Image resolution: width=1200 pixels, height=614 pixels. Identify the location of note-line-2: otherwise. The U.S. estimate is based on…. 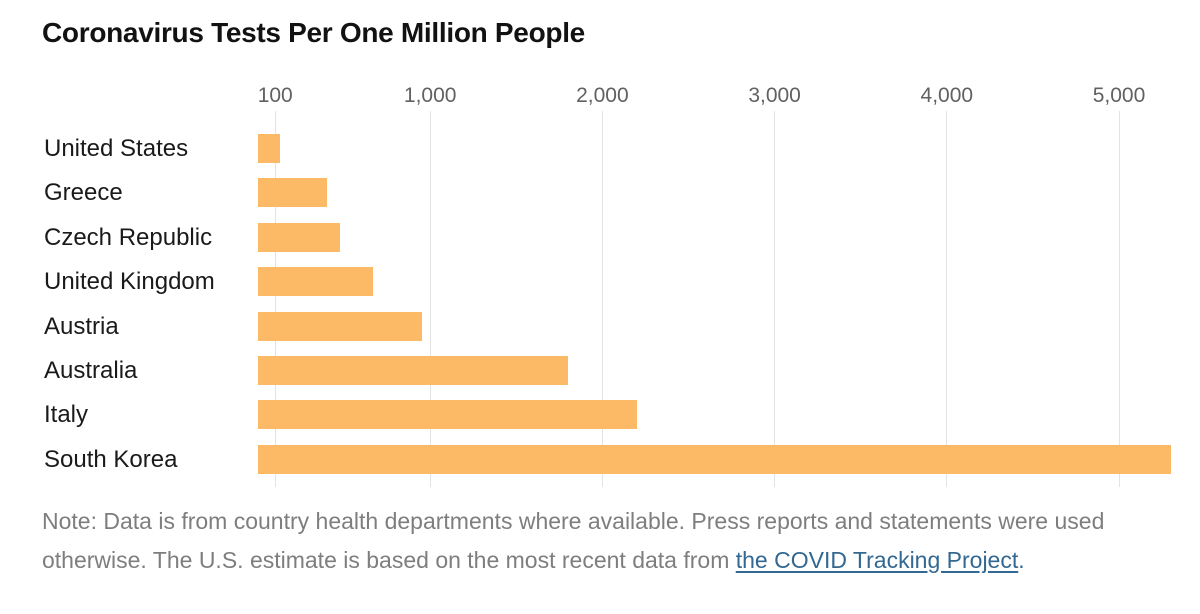
(612, 560).